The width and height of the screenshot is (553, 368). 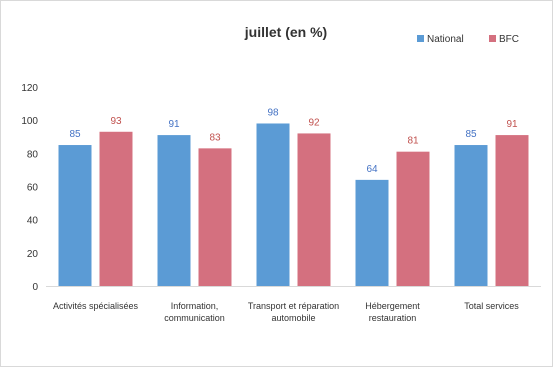 I want to click on y-tick-label: 40, so click(x=33, y=221).